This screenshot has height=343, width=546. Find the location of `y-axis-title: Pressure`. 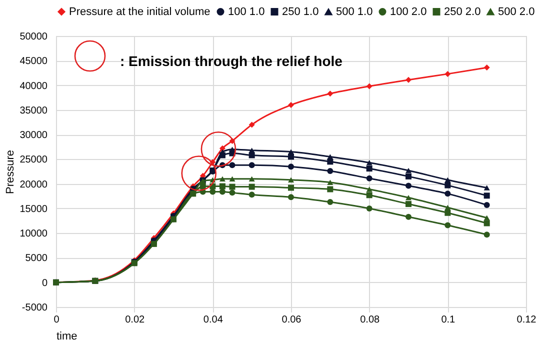

y-axis-title: Pressure is located at coordinates (10, 172).